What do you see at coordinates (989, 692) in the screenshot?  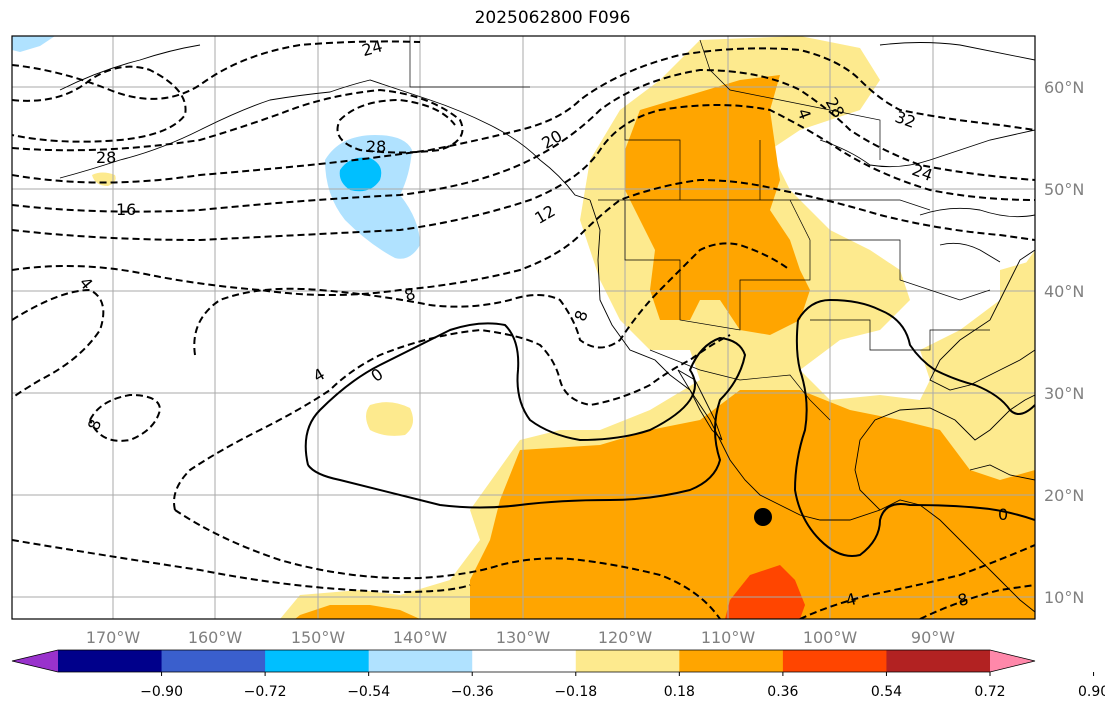 I see `colorbar-tick-label: 0.72` at bounding box center [989, 692].